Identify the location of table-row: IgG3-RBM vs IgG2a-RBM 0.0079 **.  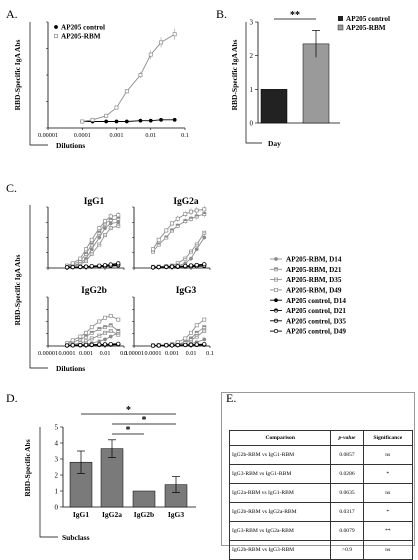
(321, 531).